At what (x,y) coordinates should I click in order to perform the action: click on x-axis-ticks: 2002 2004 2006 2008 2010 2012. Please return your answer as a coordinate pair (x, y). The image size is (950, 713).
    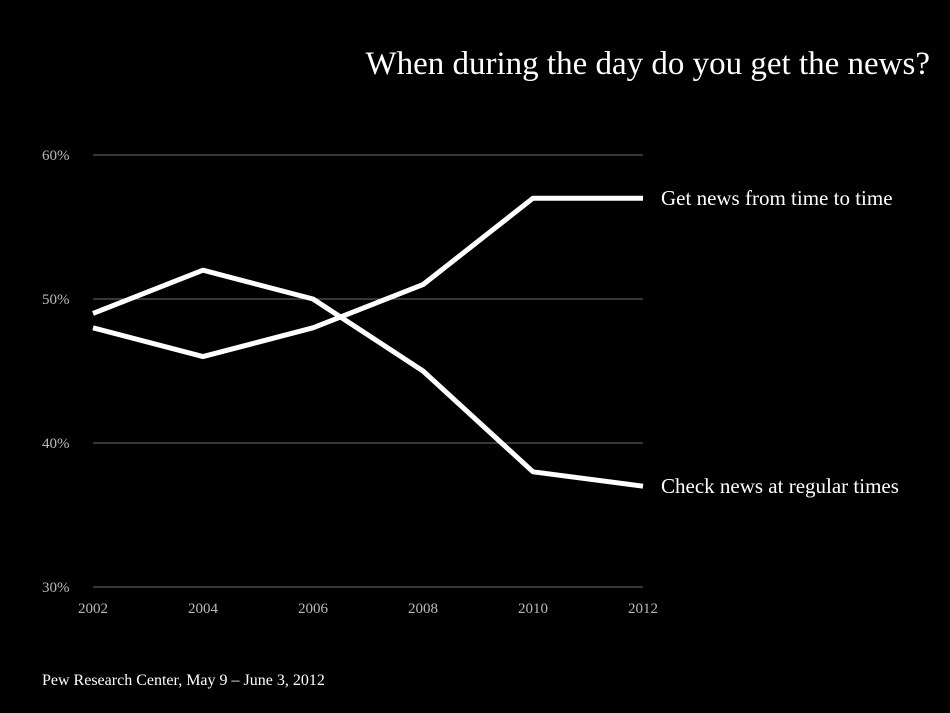
    Looking at the image, I should click on (368, 609).